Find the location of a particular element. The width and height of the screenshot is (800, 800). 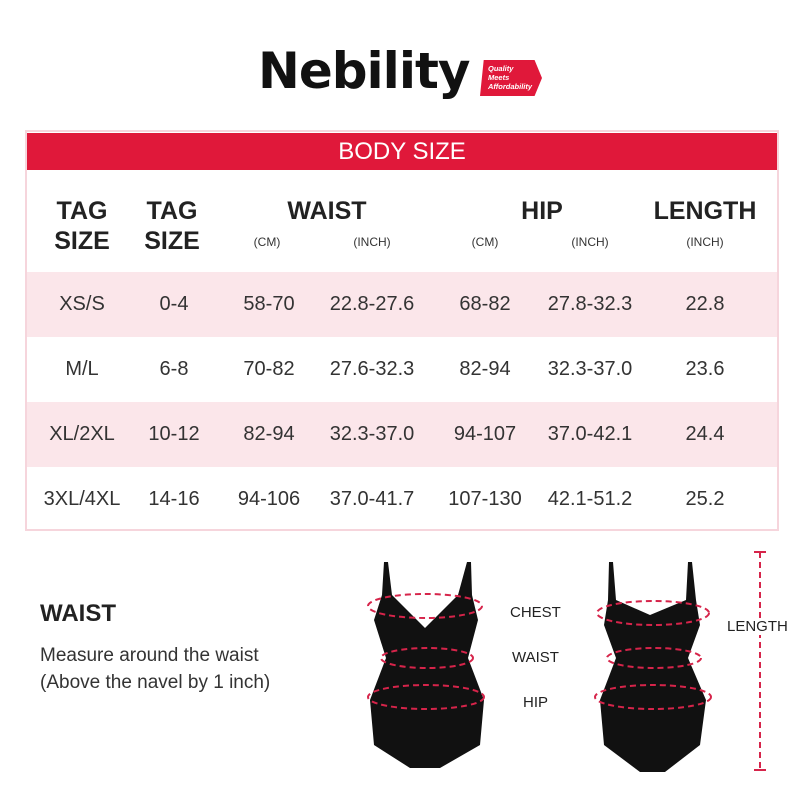

guide-text: (Above the navel by 1 inch) is located at coordinates (155, 682).